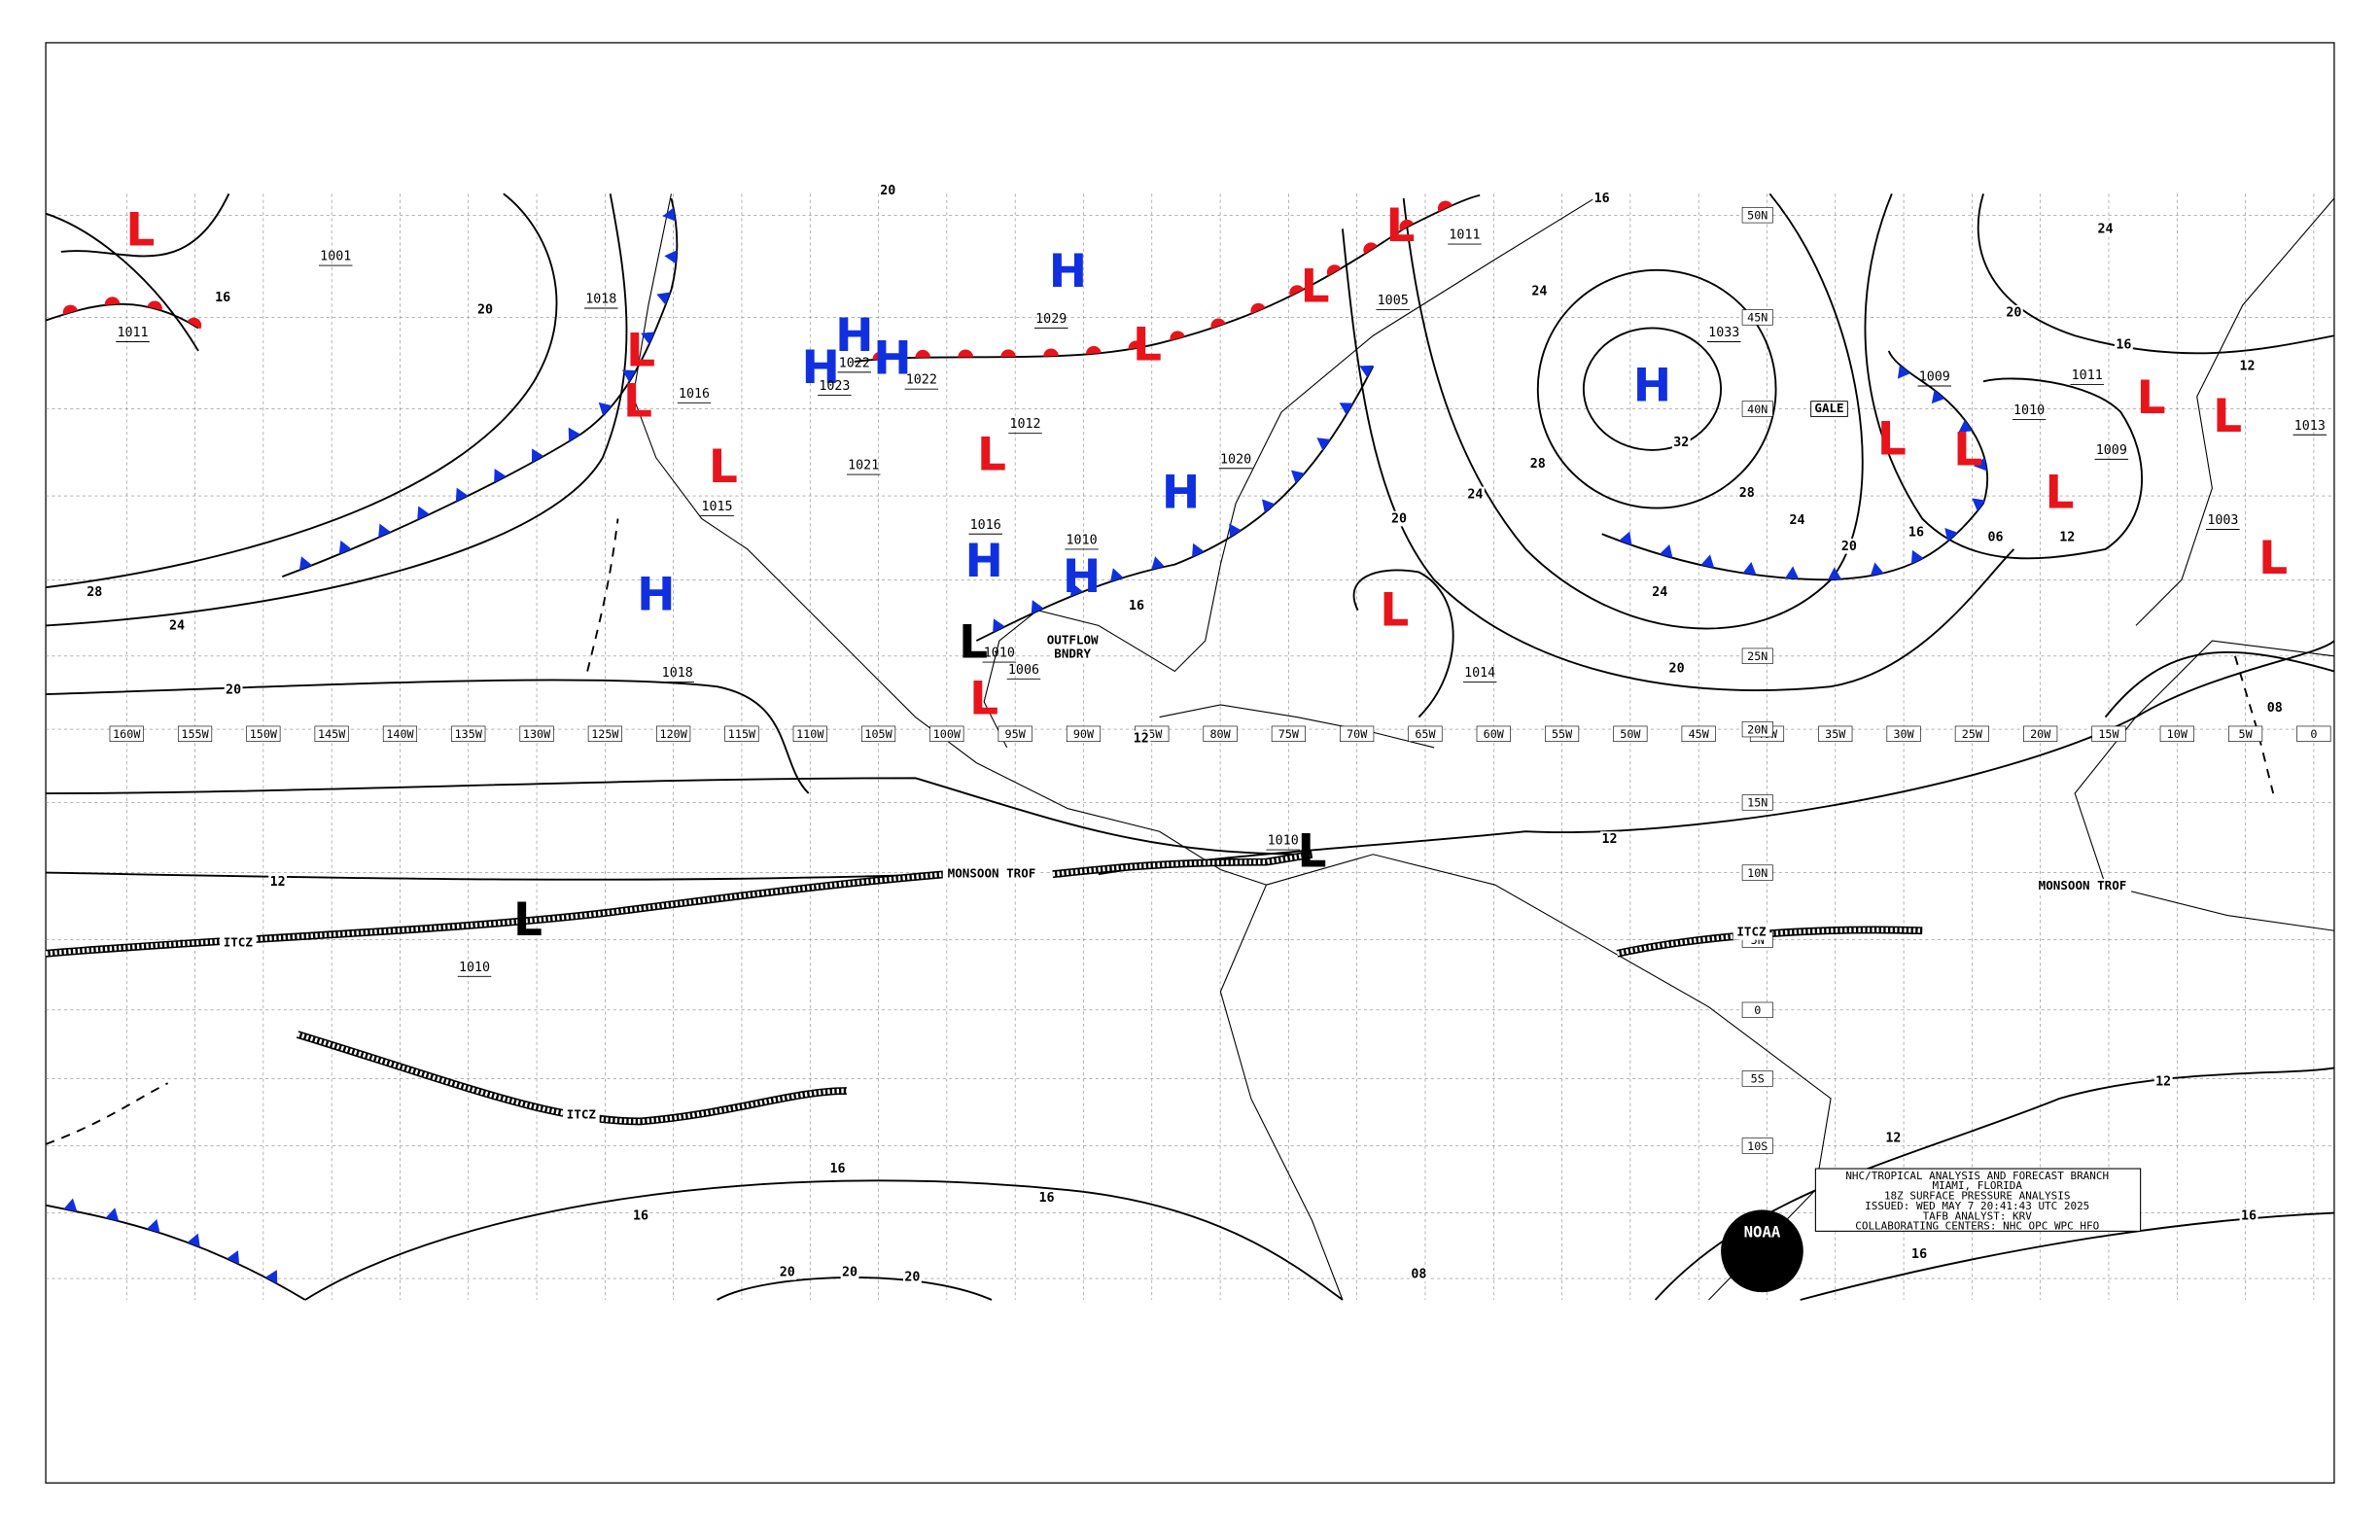  What do you see at coordinates (1757, 409) in the screenshot?
I see `latitude-label: 40N` at bounding box center [1757, 409].